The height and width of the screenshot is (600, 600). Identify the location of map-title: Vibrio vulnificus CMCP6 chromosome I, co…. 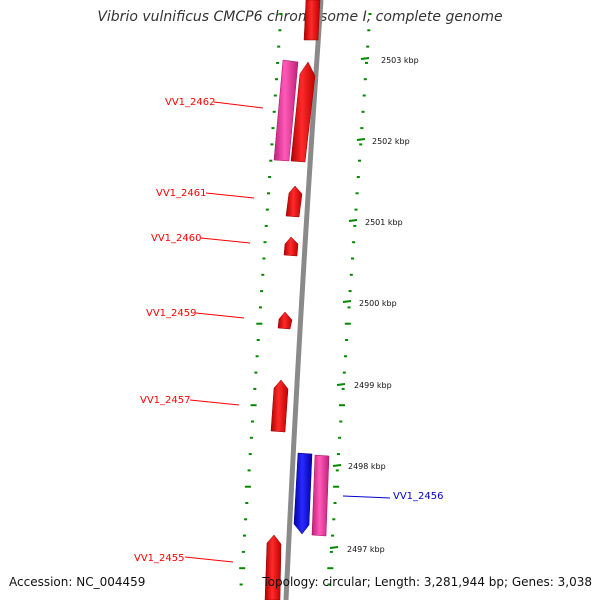
(300, 17).